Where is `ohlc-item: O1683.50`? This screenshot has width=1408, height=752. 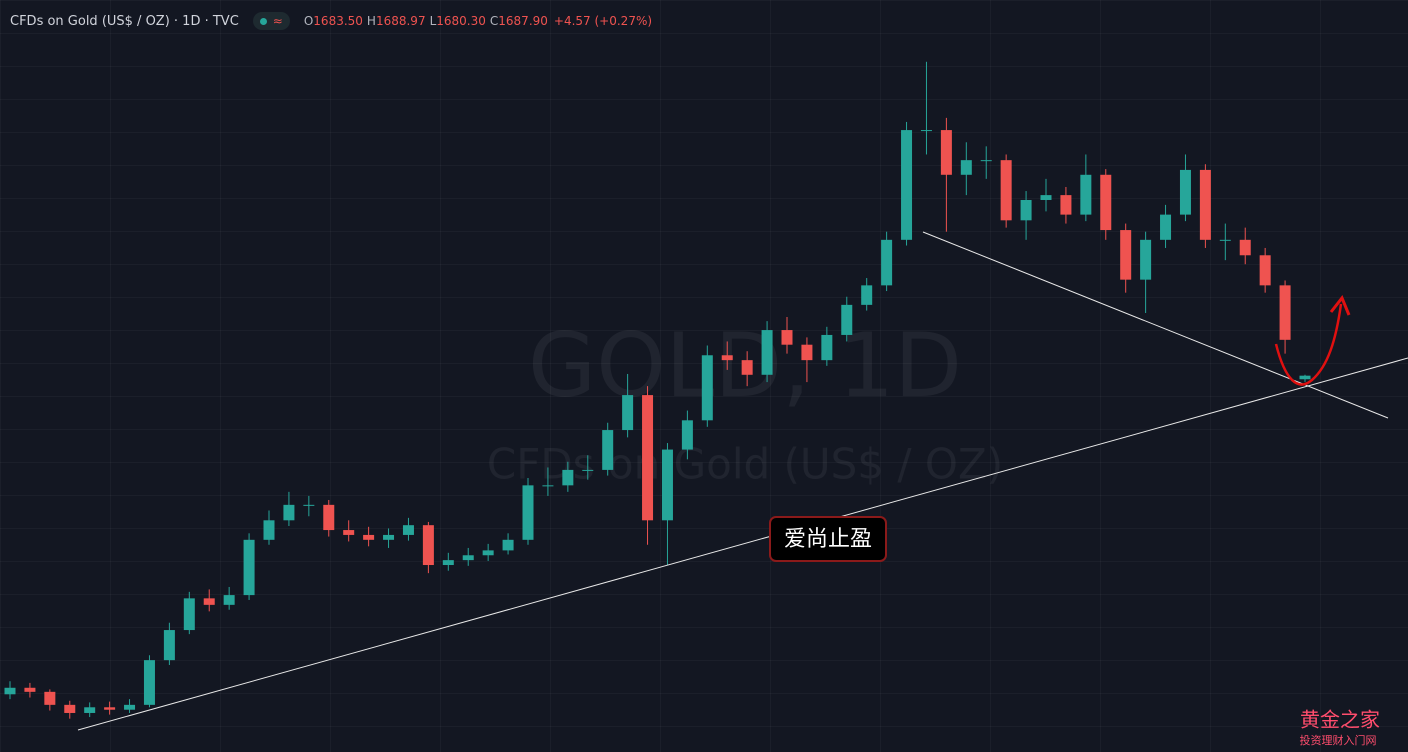 ohlc-item: O1683.50 is located at coordinates (333, 21).